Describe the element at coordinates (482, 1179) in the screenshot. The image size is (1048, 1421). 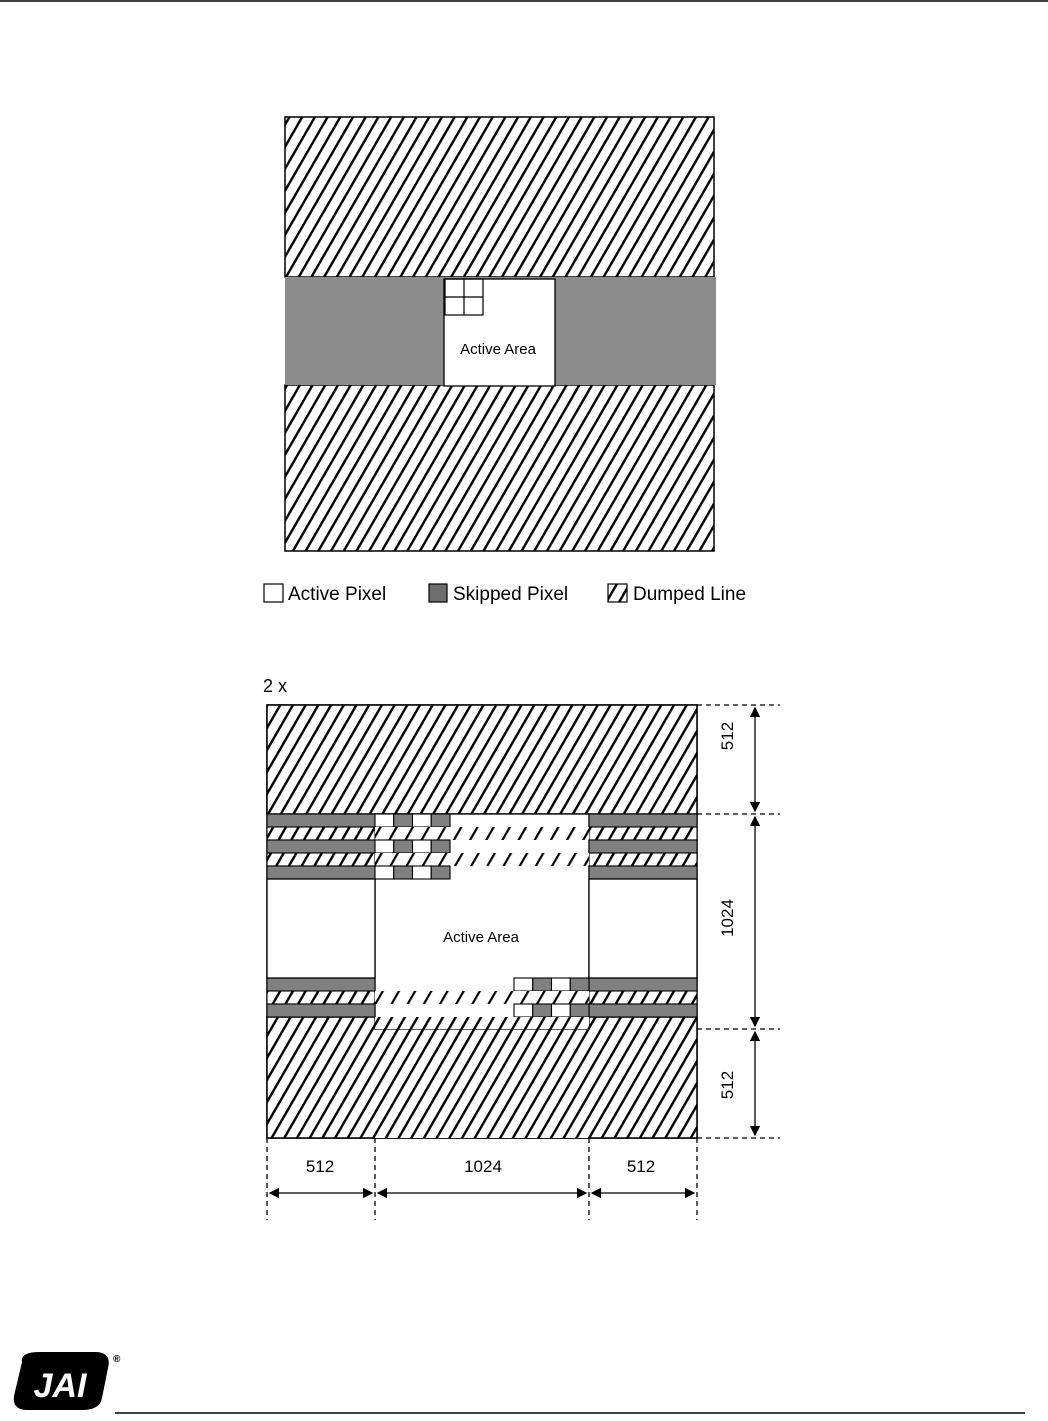
I see `bottom-dimensions` at that location.